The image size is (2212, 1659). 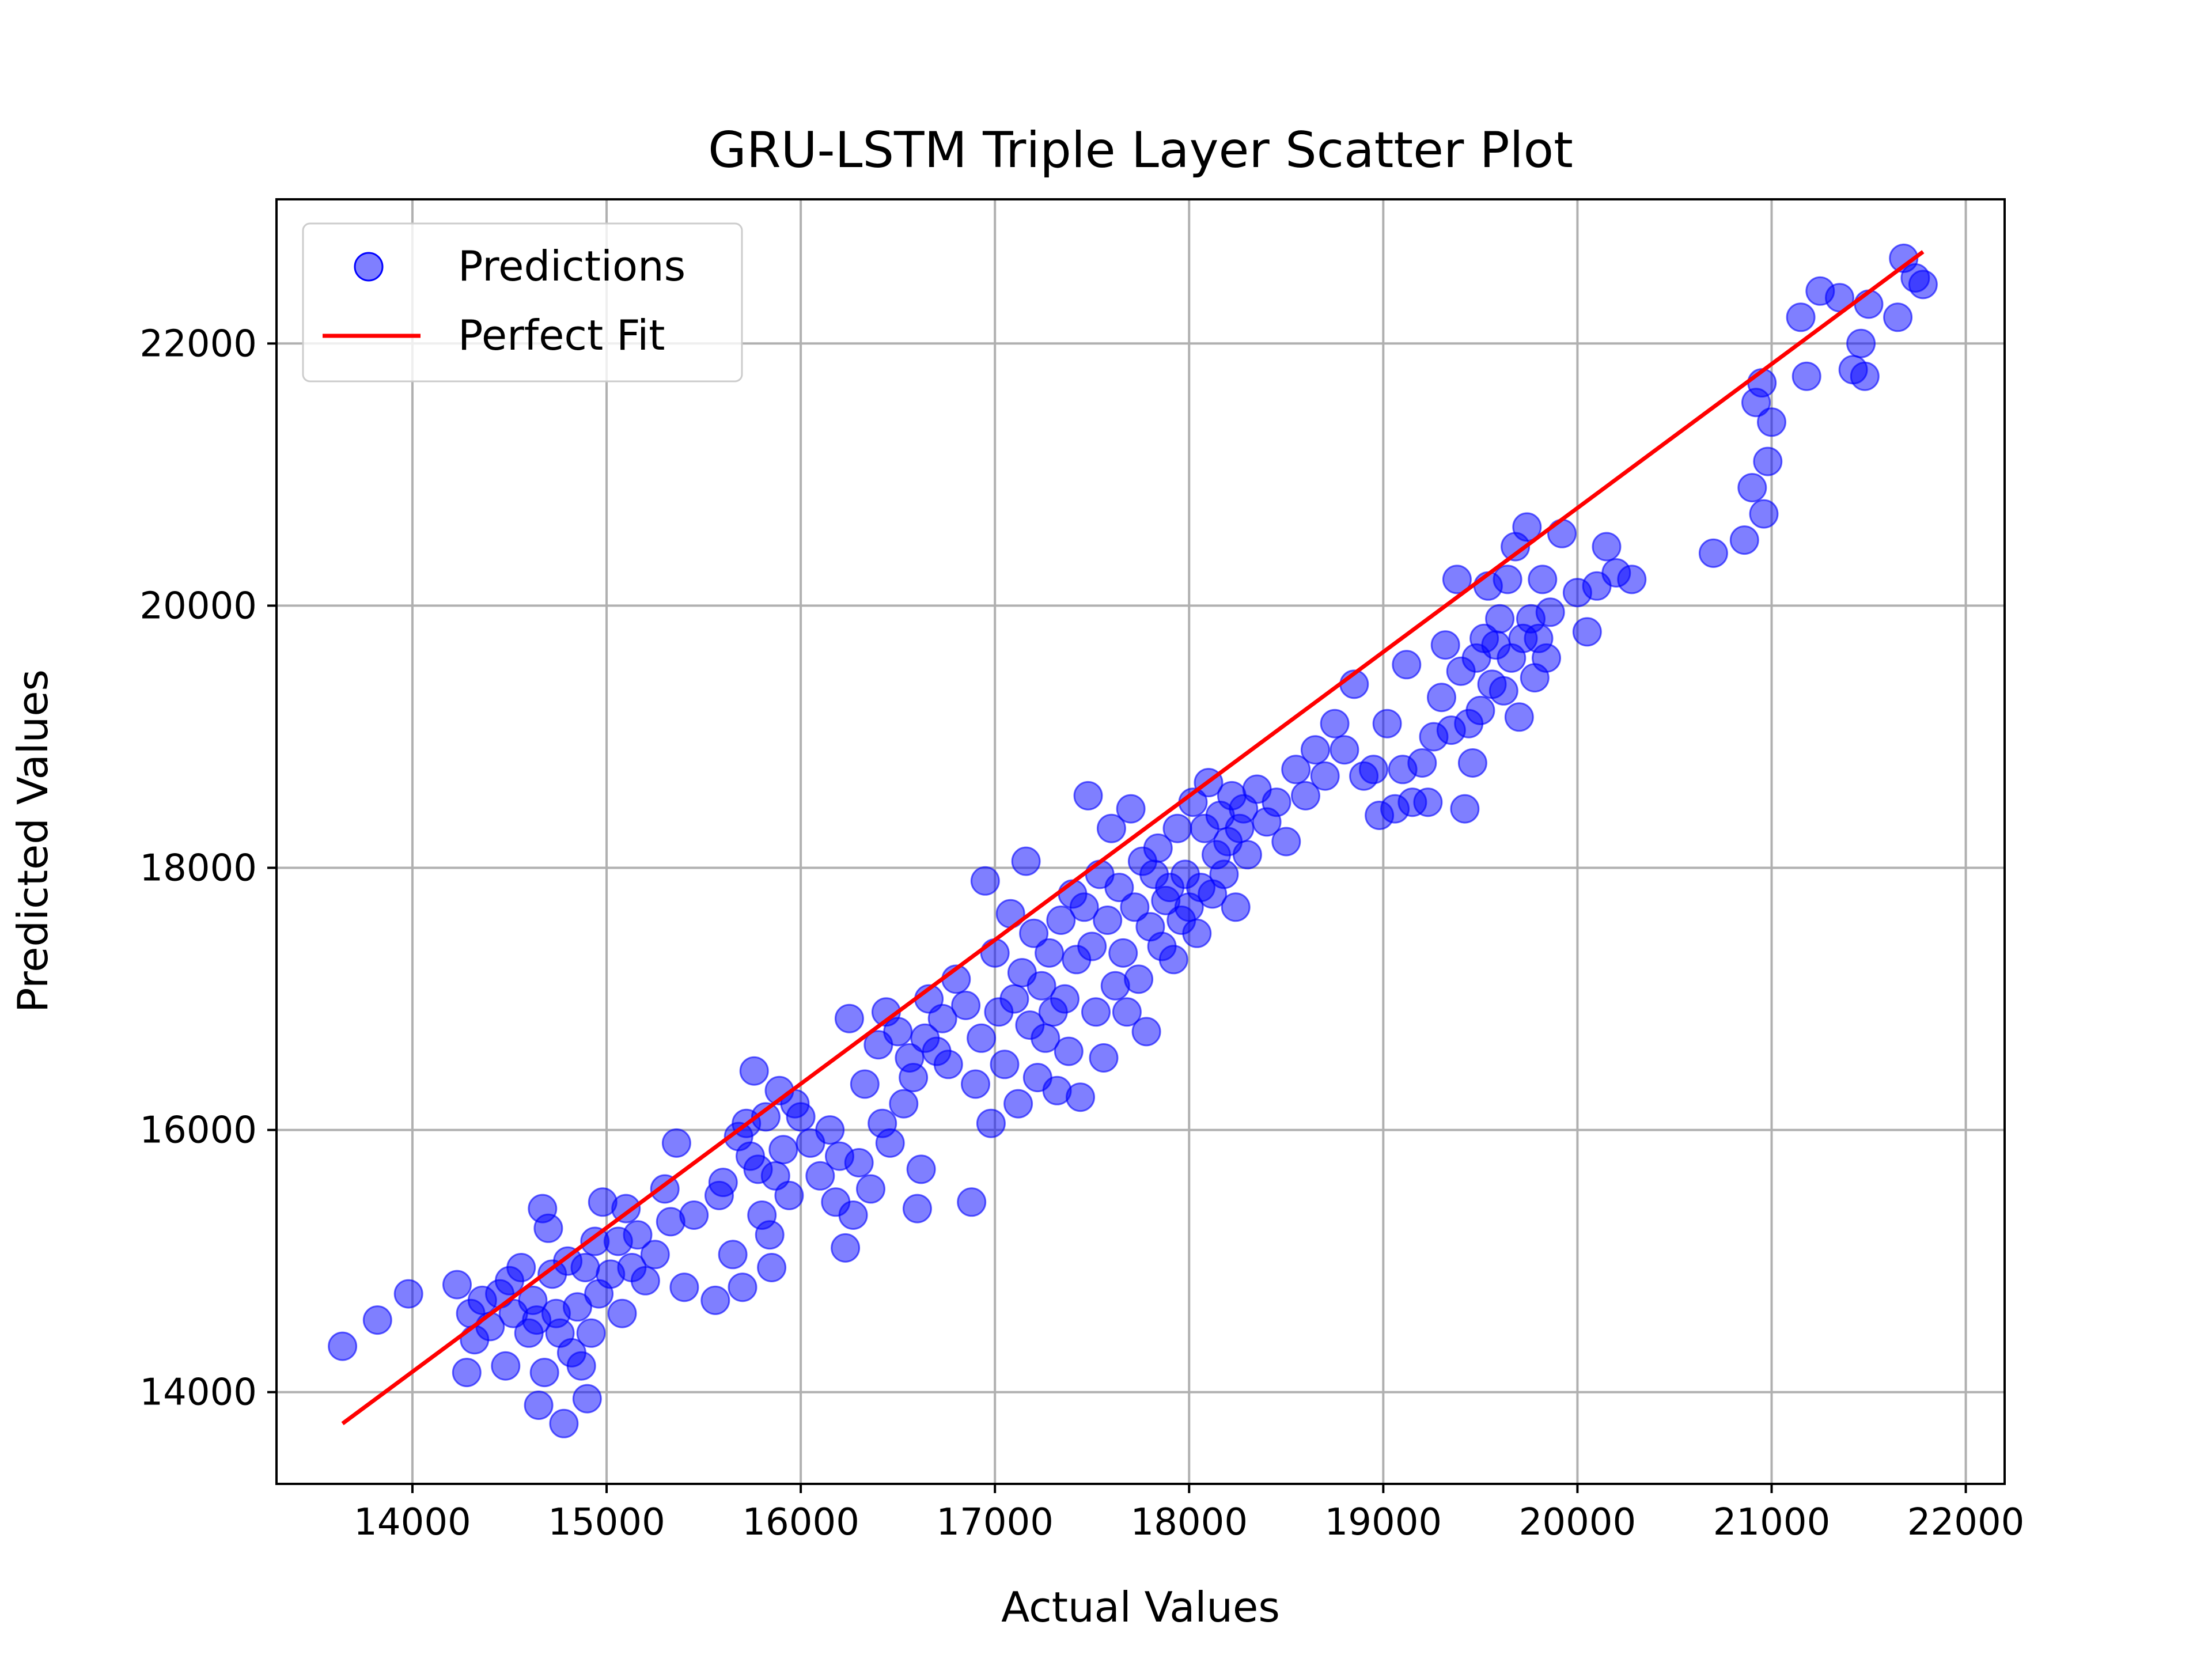 What do you see at coordinates (33, 841) in the screenshot?
I see `y-axis-label: Predicted Values` at bounding box center [33, 841].